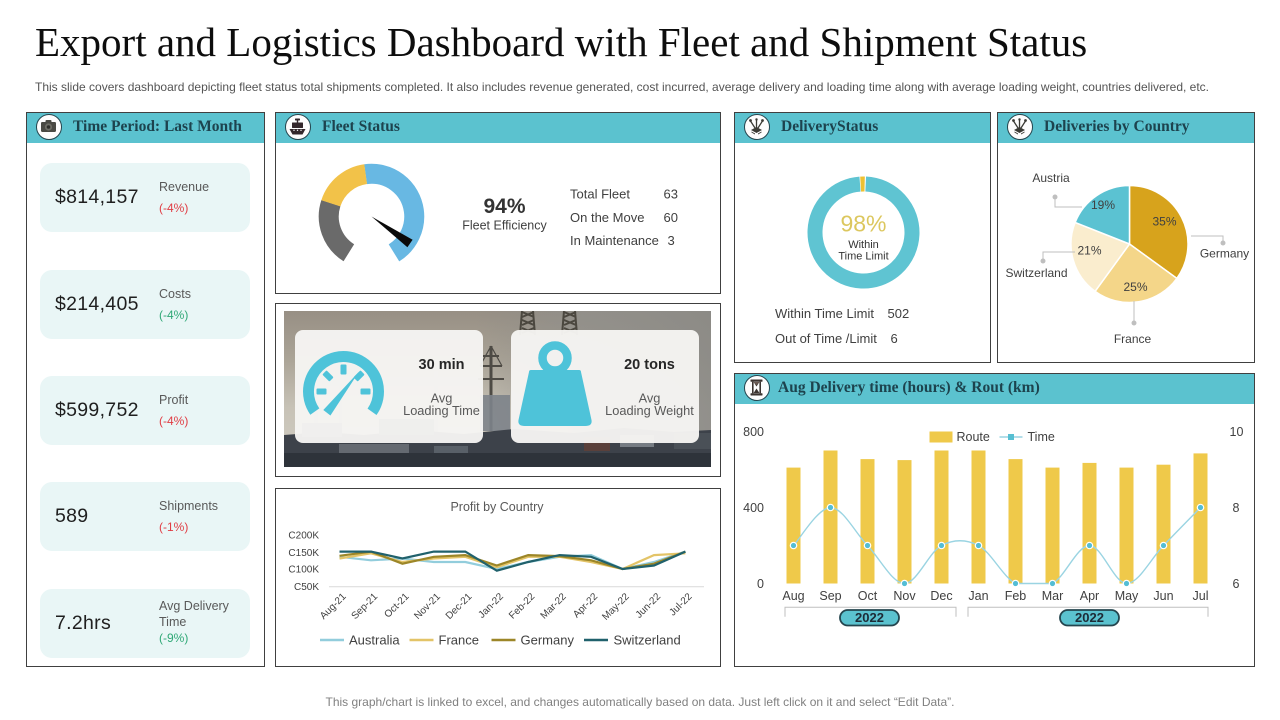 This screenshot has width=1280, height=720. Describe the element at coordinates (504, 206) in the screenshot. I see `svg-text: 94%` at that location.